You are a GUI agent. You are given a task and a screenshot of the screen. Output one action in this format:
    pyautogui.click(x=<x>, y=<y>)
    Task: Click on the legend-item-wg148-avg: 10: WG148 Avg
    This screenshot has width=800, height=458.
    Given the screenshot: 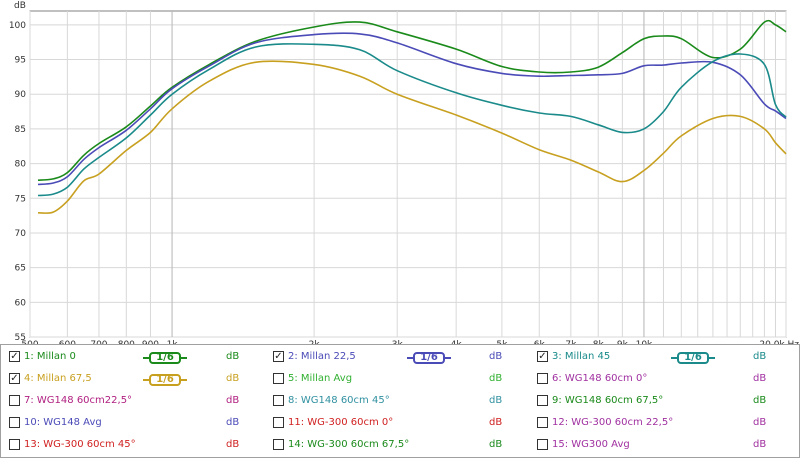 What is the action you would take?
    pyautogui.click(x=55, y=422)
    